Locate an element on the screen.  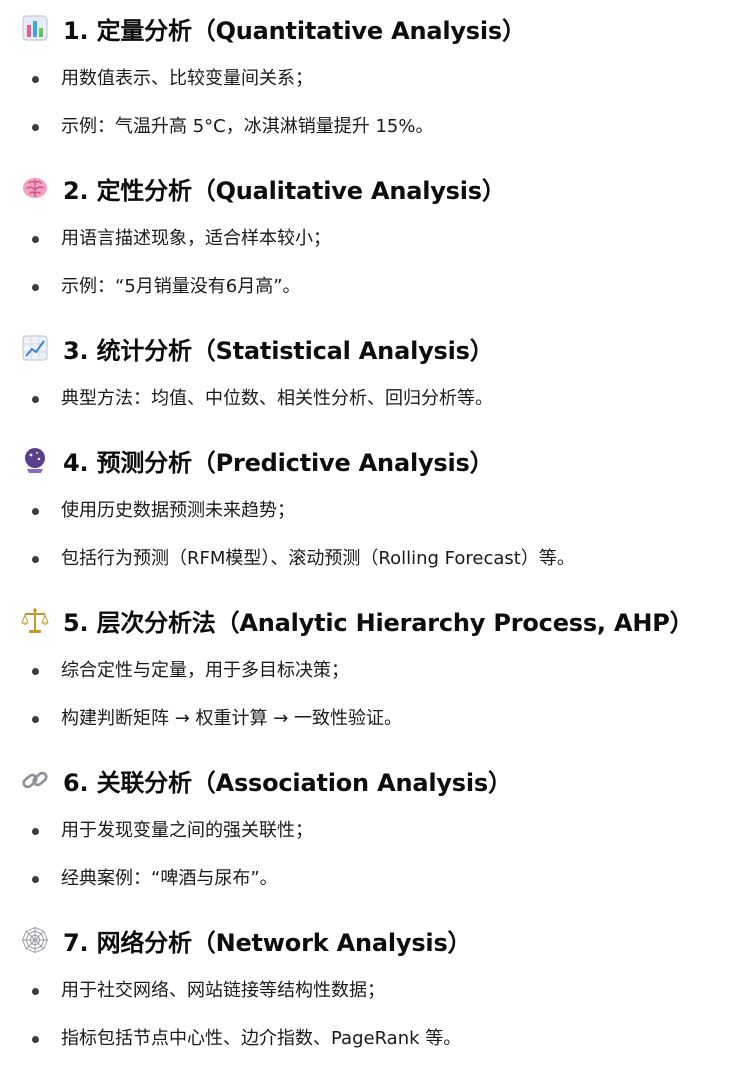
section-title: 7. 网络分析（Network Analysis） is located at coordinates (267, 942).